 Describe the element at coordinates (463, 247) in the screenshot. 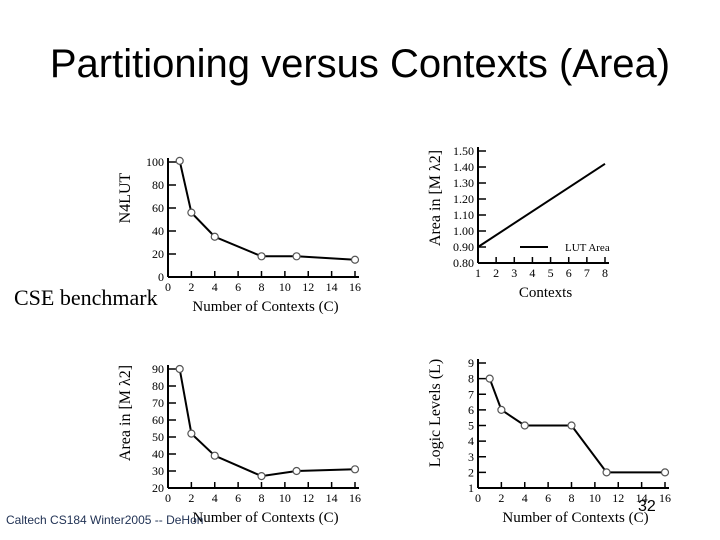

I see `y-tick-label: 0.90` at that location.